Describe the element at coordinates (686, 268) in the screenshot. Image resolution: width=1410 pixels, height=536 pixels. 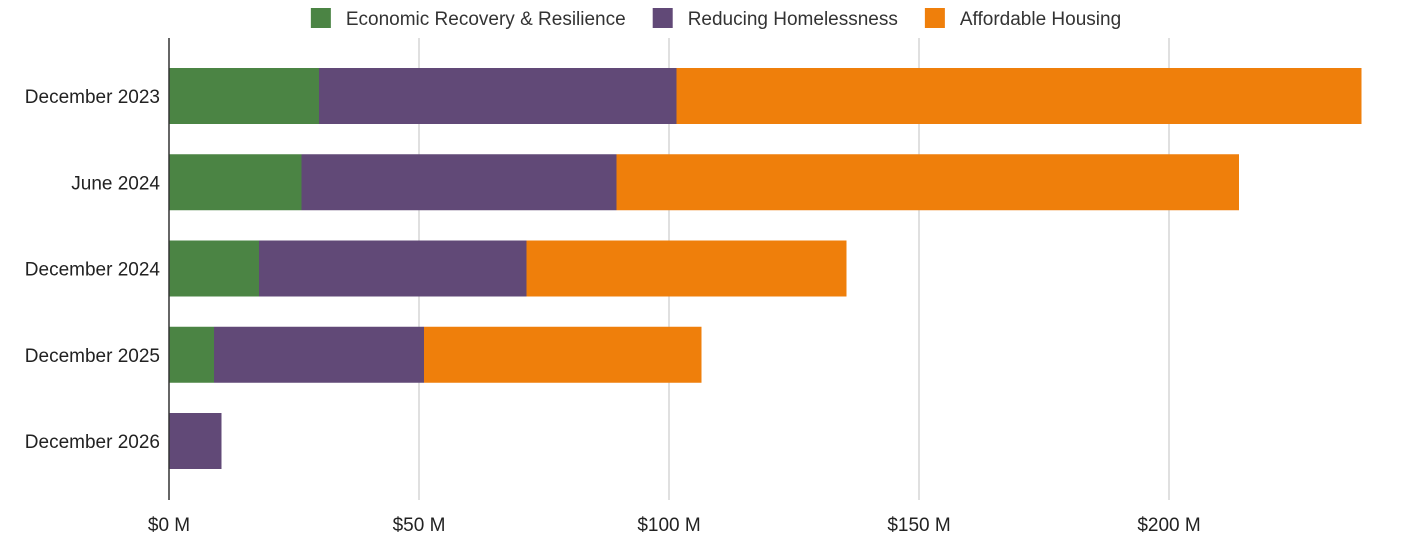
I see `bar-affordable-housing-december-2024` at that location.